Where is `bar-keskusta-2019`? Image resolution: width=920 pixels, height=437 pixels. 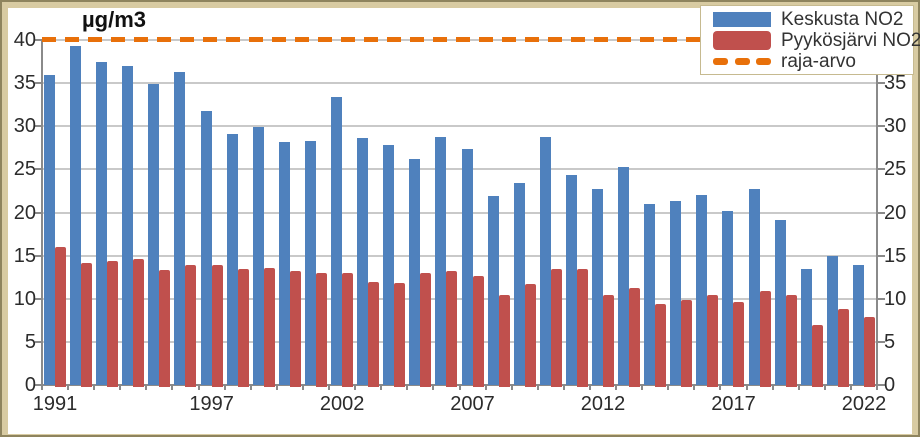
bar-keskusta-2019 is located at coordinates (780, 302).